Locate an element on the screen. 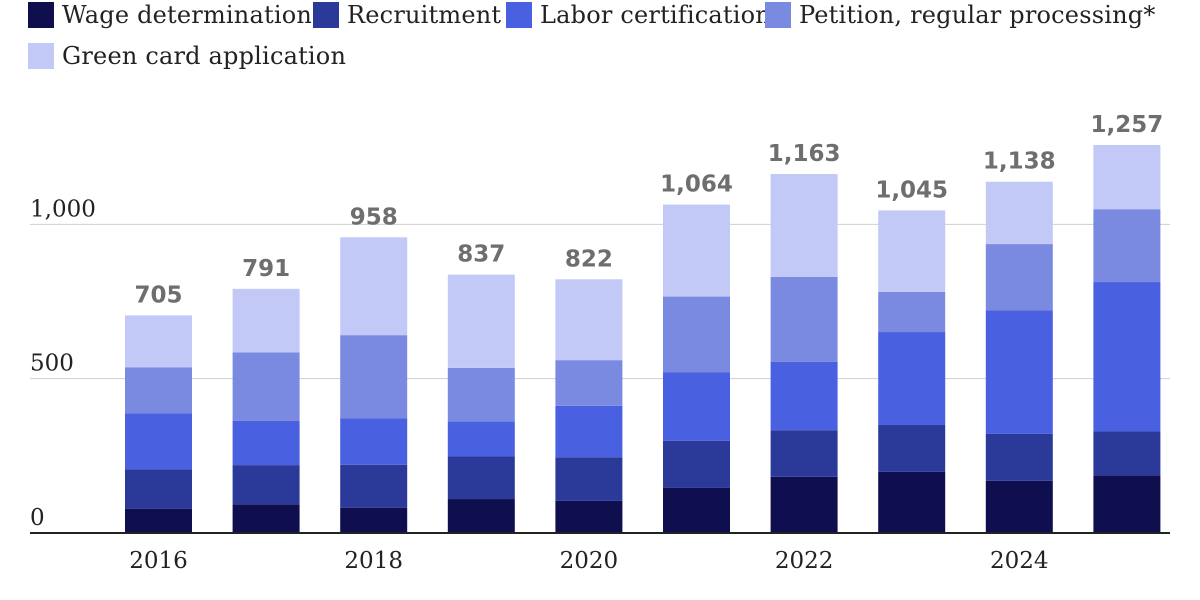  legend-swatch-petition-regular-processing is located at coordinates (778, 15).